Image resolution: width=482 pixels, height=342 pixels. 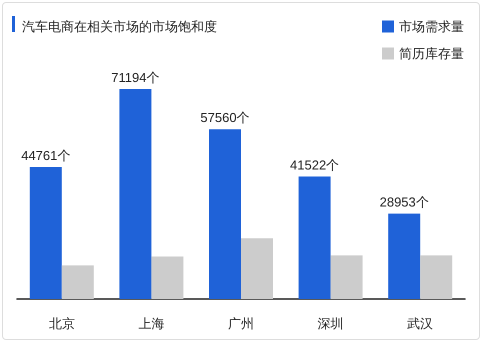 I want to click on data-label: 71194个, so click(x=135, y=77).